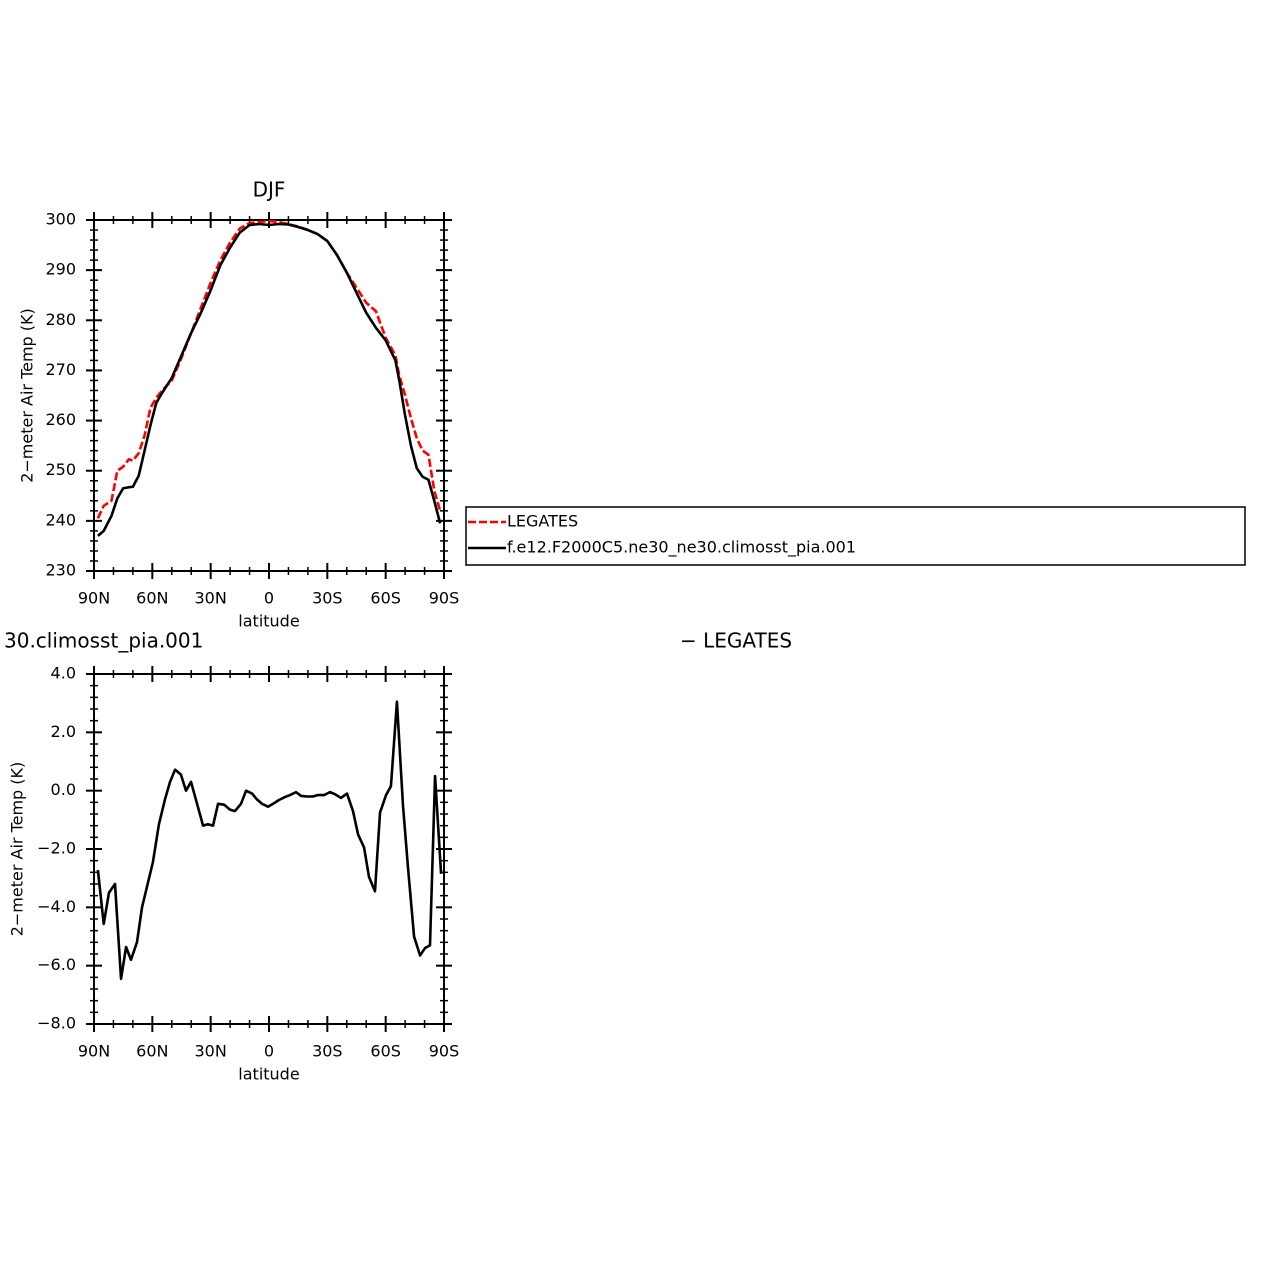 Image resolution: width=1264 pixels, height=1263 pixels. I want to click on chart-title: 30.climosst_pia.001, so click(103, 641).